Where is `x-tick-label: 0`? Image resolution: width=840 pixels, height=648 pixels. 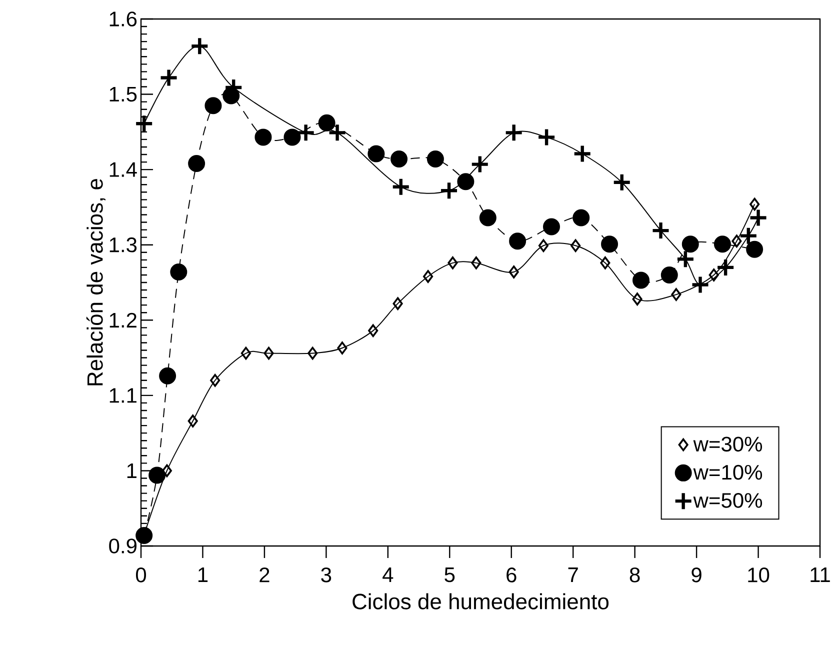 x-tick-label: 0 is located at coordinates (141, 575).